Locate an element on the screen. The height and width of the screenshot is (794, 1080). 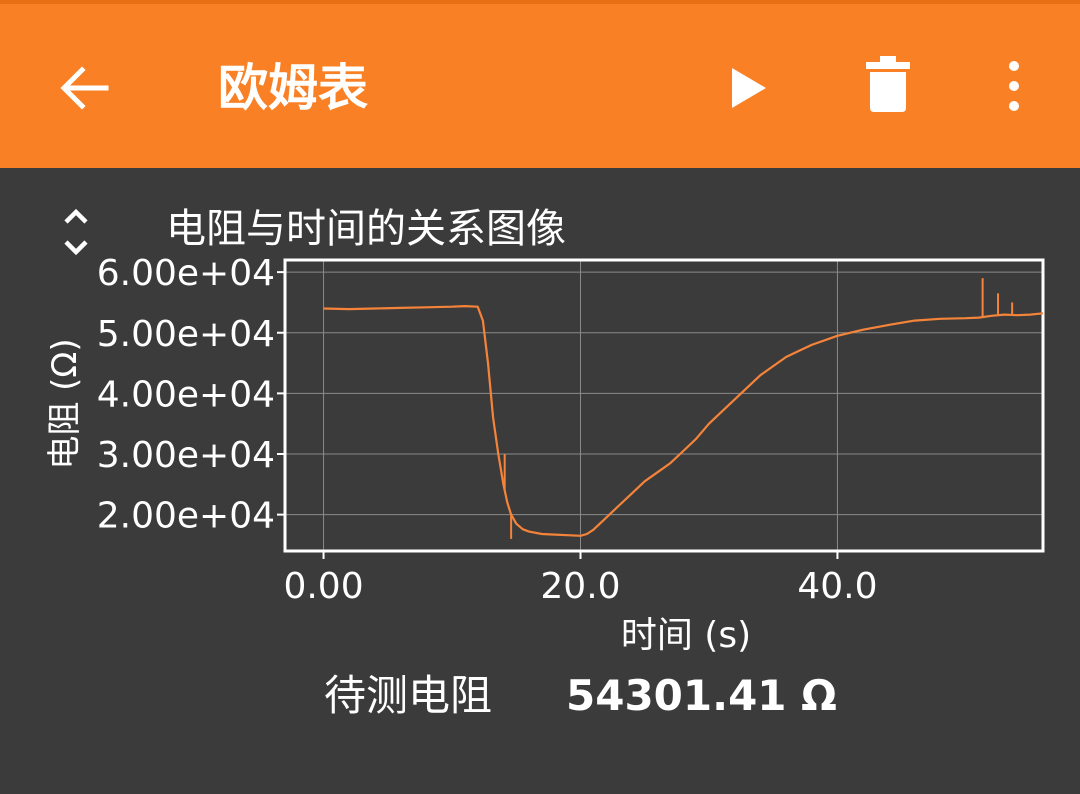
arrow-left-icon is located at coordinates (84, 88).